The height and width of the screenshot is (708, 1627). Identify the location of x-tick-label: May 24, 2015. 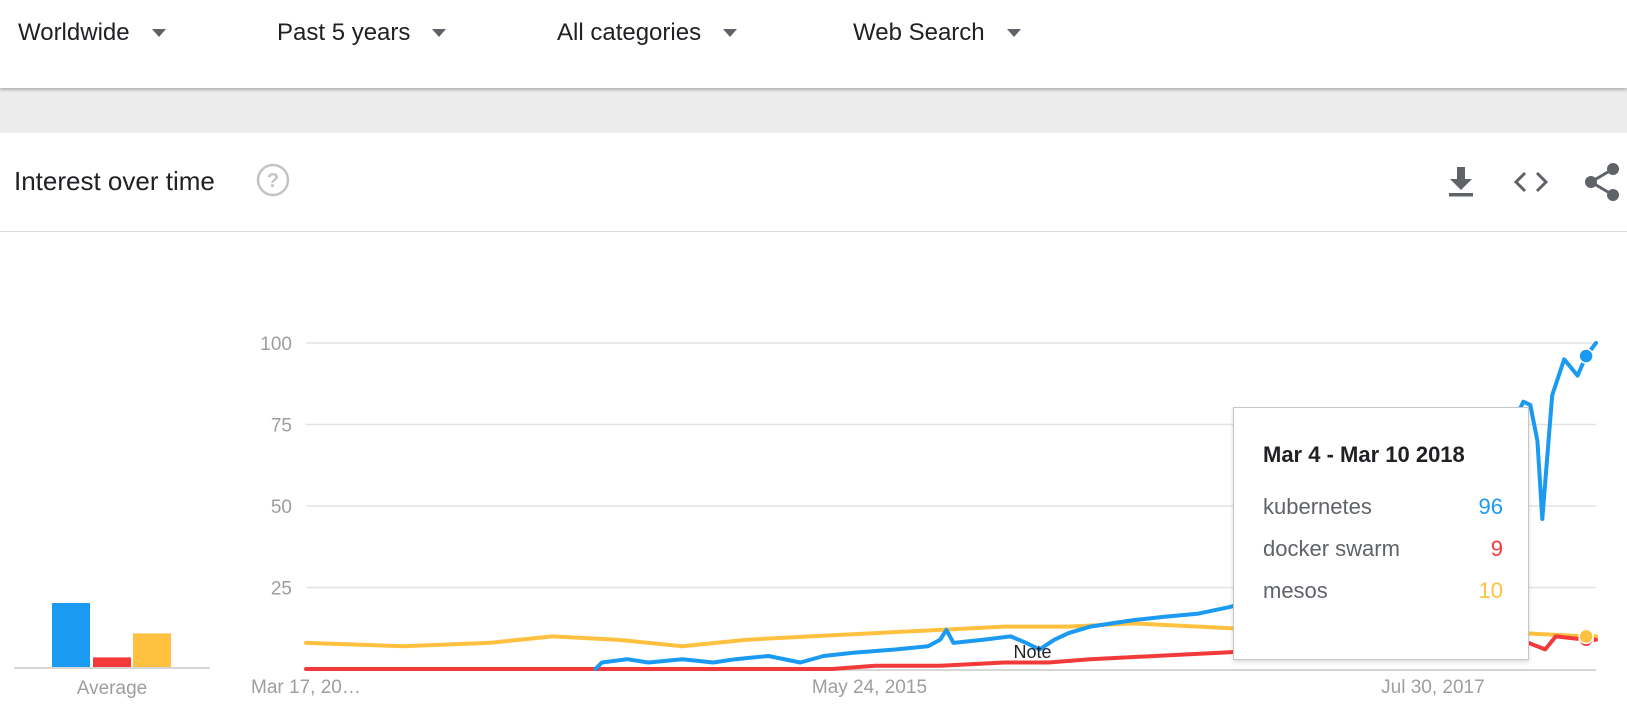
(869, 687).